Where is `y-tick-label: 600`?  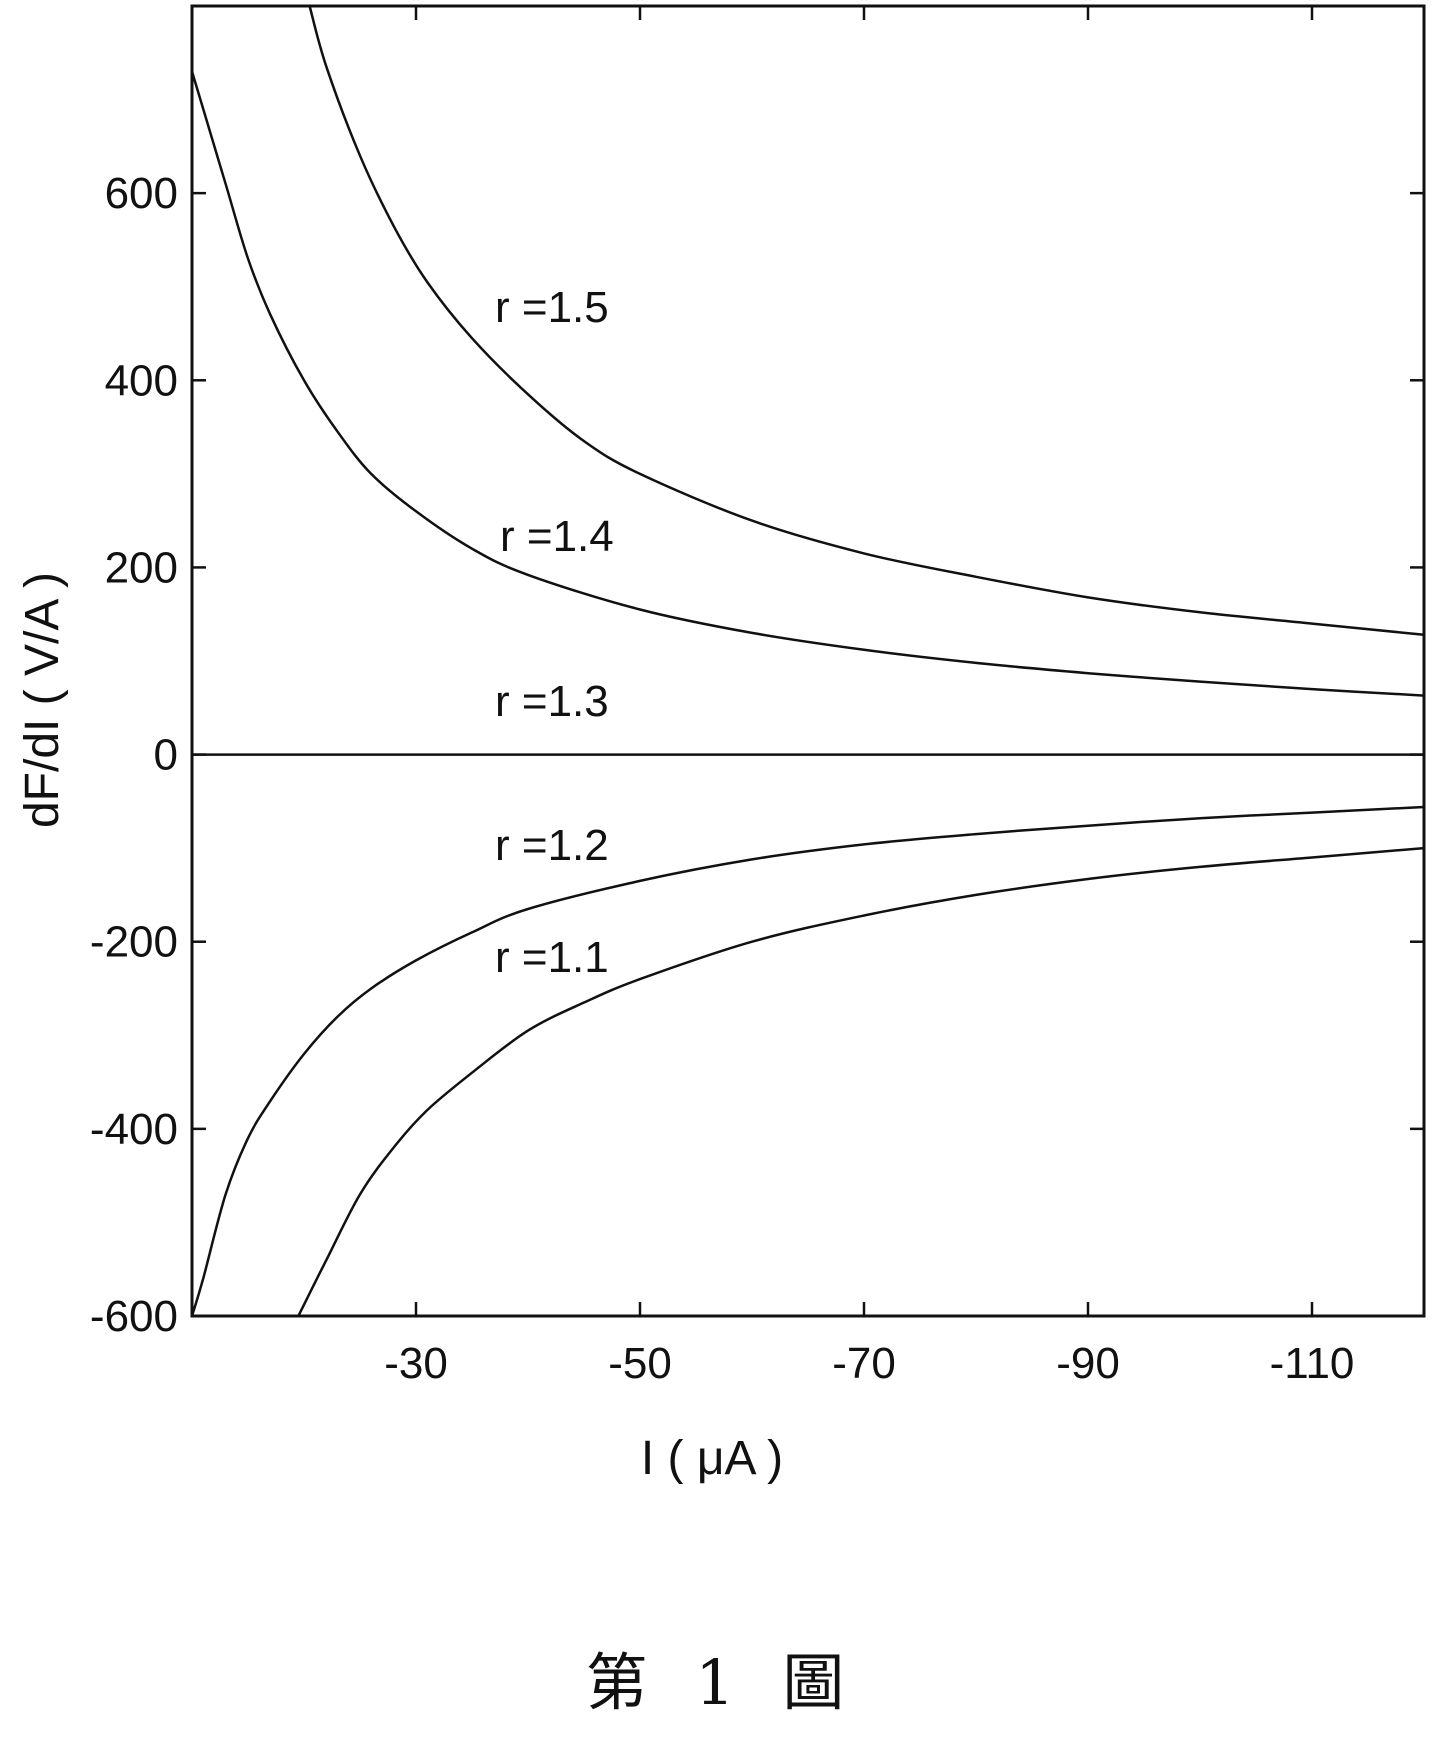
y-tick-label: 600 is located at coordinates (141, 193).